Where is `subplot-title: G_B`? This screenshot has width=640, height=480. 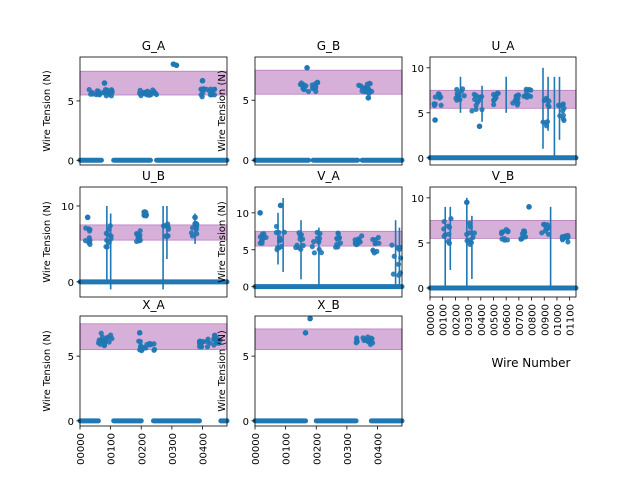 subplot-title: G_B is located at coordinates (329, 46).